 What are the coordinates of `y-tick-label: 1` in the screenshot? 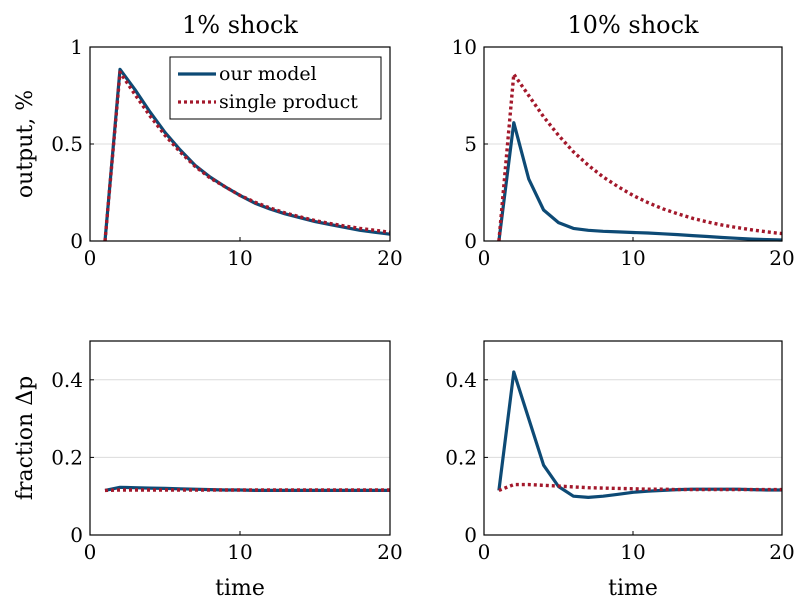 It's located at (76, 47).